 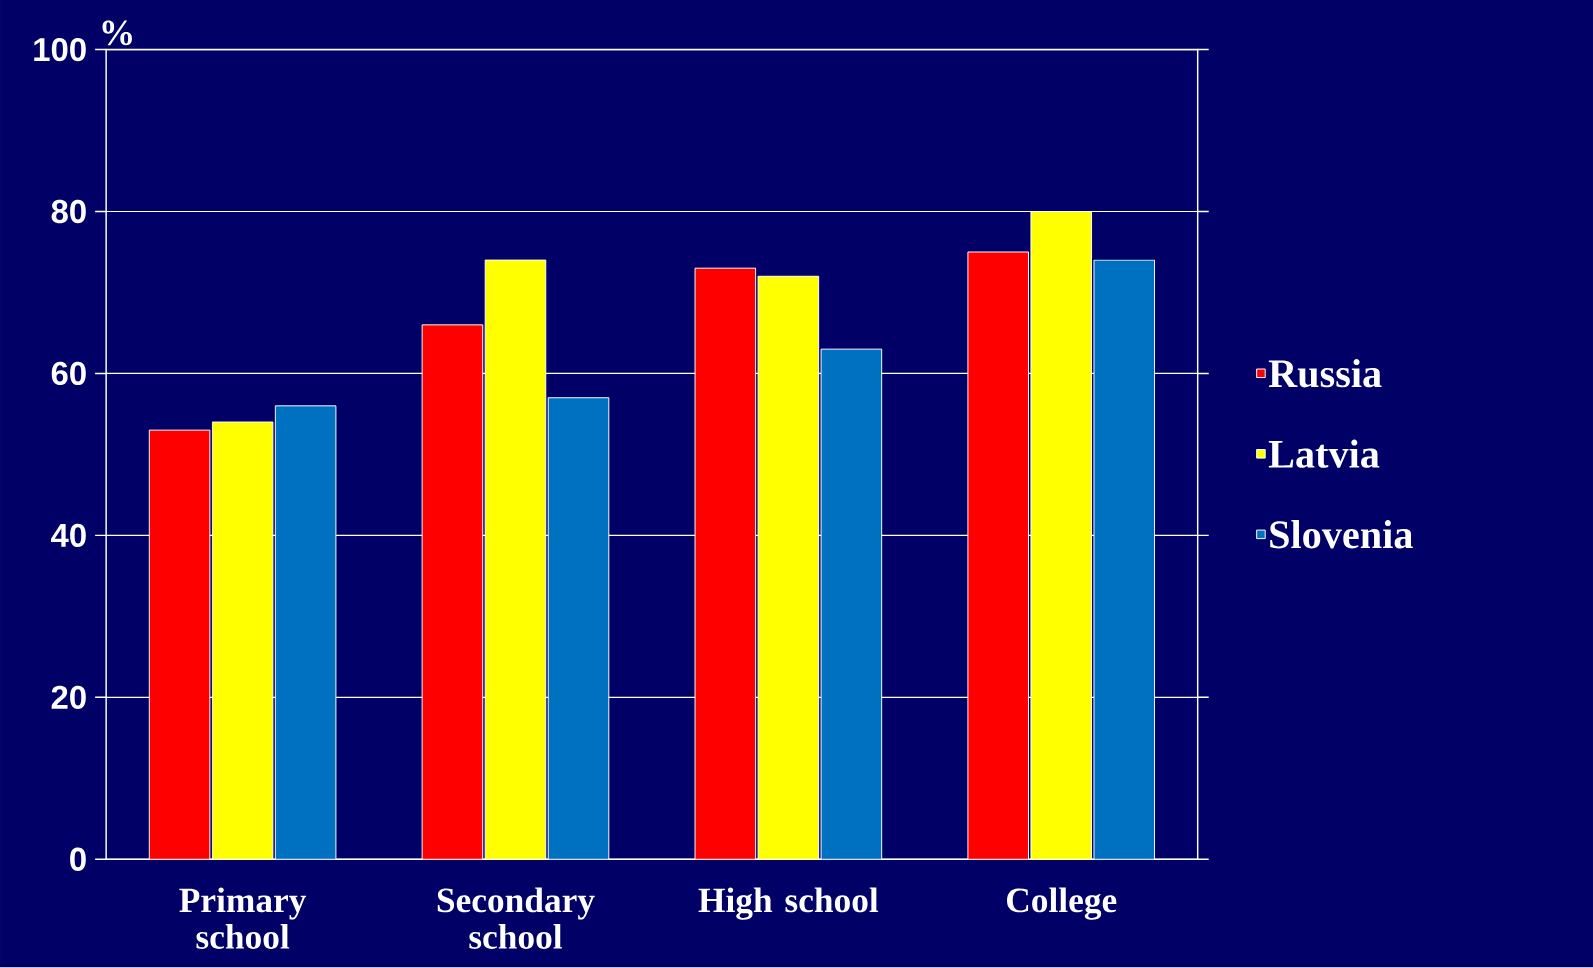 What do you see at coordinates (788, 903) in the screenshot?
I see `x-tick-label: High school` at bounding box center [788, 903].